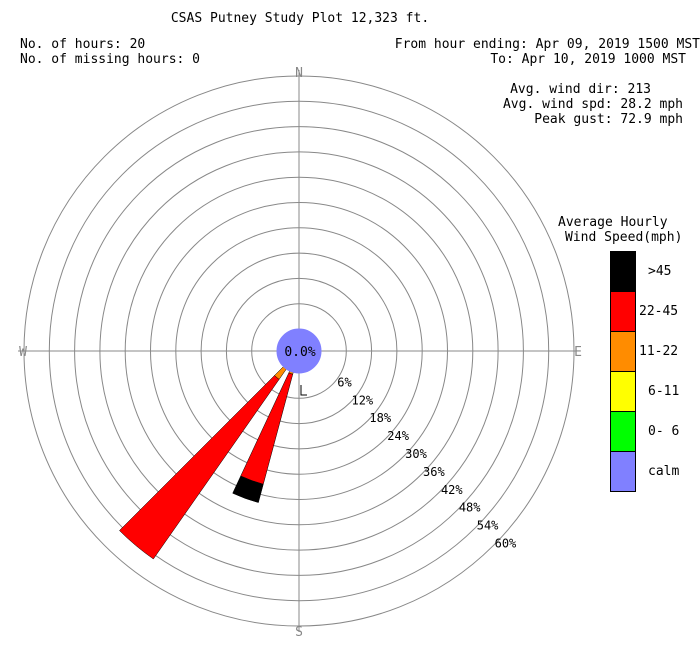  Describe the element at coordinates (416, 454) in the screenshot. I see `ring-label-30: 30%` at that location.